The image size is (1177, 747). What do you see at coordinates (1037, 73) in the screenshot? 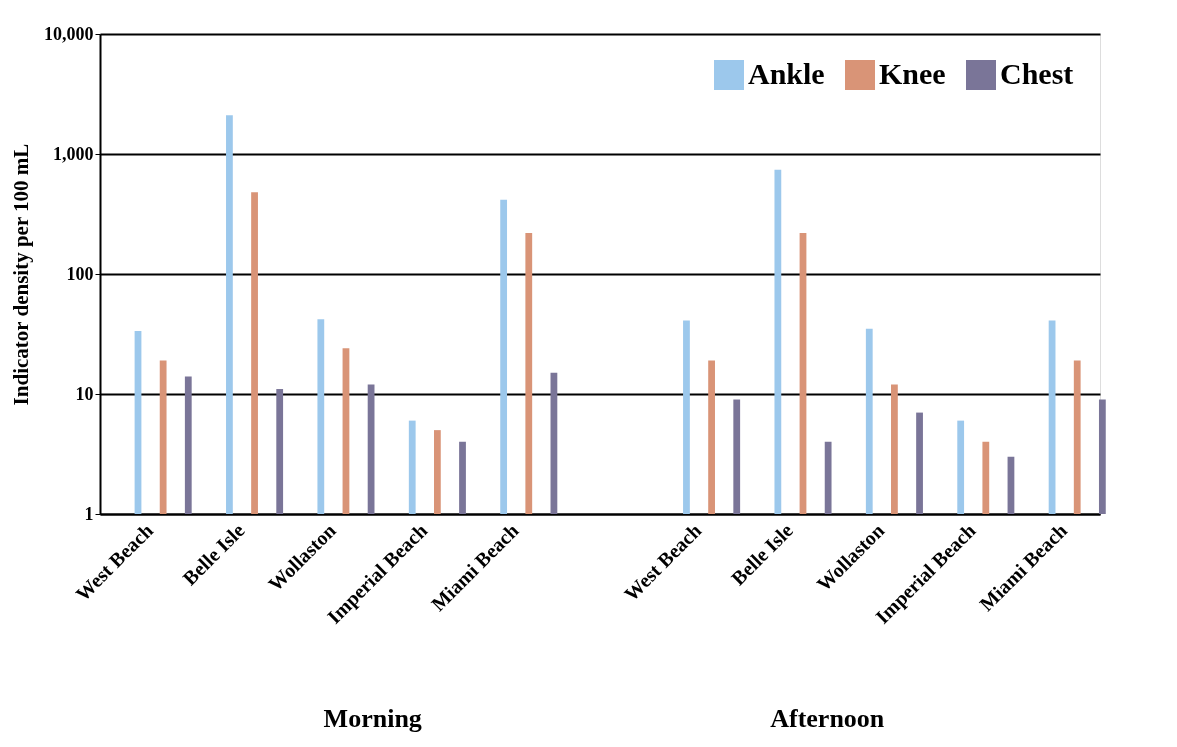
I see `legend-label: Chest` at bounding box center [1037, 73].